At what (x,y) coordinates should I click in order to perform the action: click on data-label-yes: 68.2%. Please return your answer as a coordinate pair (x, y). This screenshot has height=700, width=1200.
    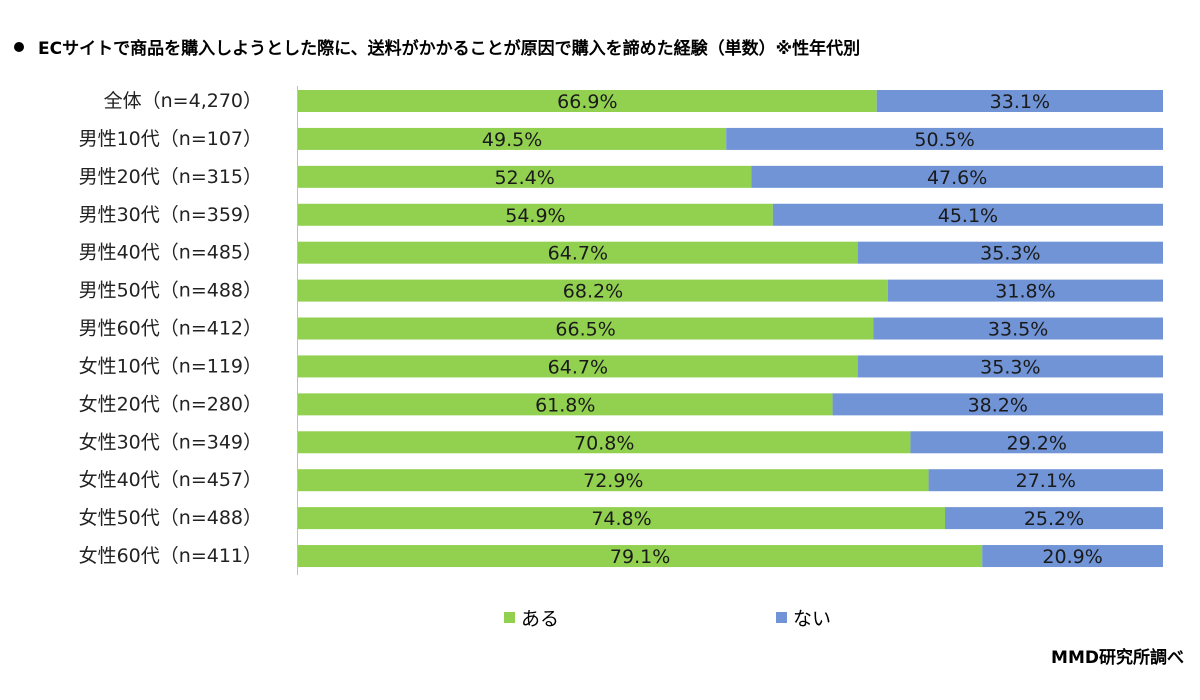
    Looking at the image, I should click on (593, 292).